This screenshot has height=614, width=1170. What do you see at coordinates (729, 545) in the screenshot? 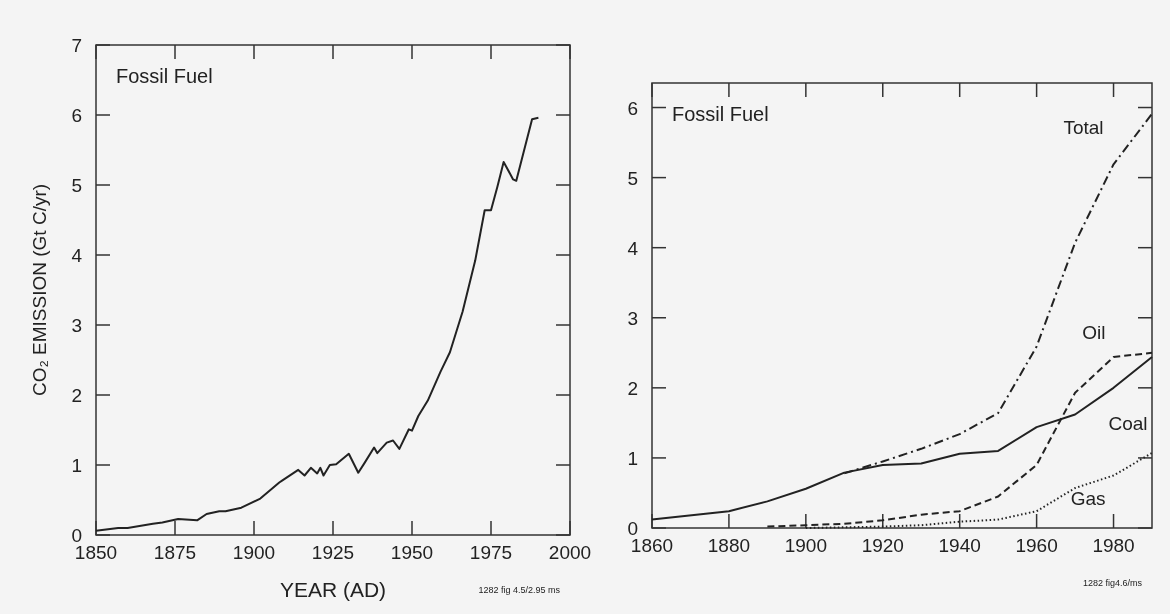
I see `x-tick-label: 1880` at bounding box center [729, 545].